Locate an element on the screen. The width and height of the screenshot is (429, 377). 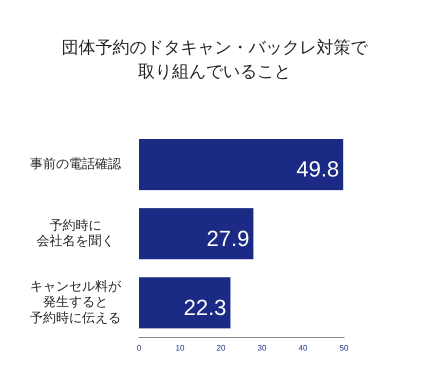
x-tick-label: 50 is located at coordinates (344, 347).